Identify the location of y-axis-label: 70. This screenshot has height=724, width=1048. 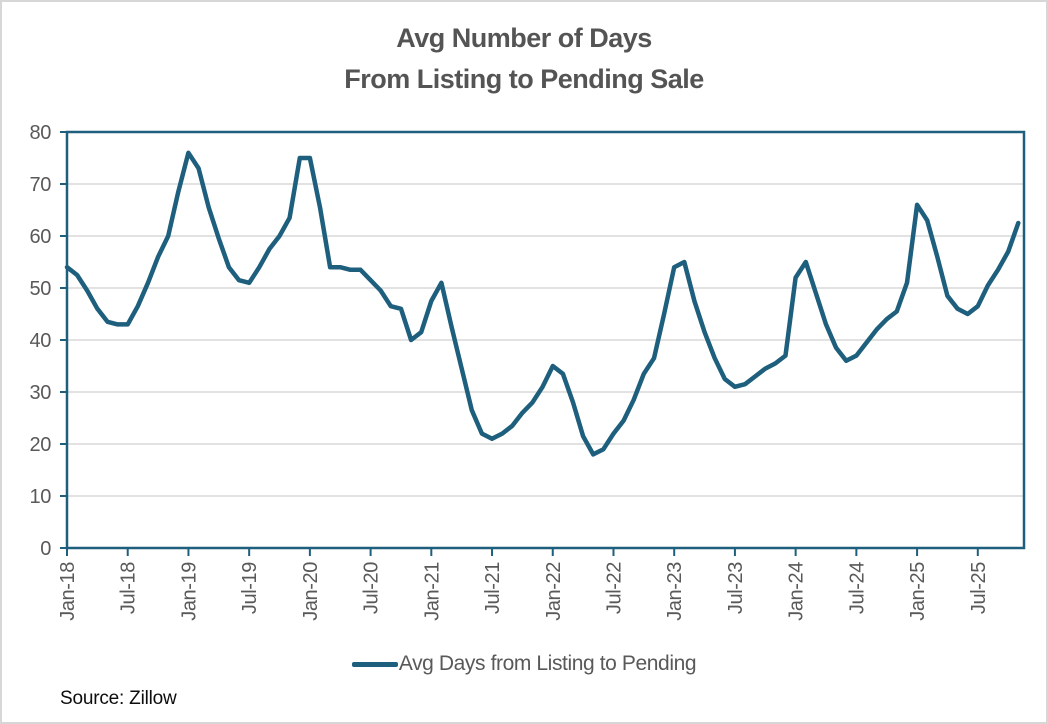
(41, 185).